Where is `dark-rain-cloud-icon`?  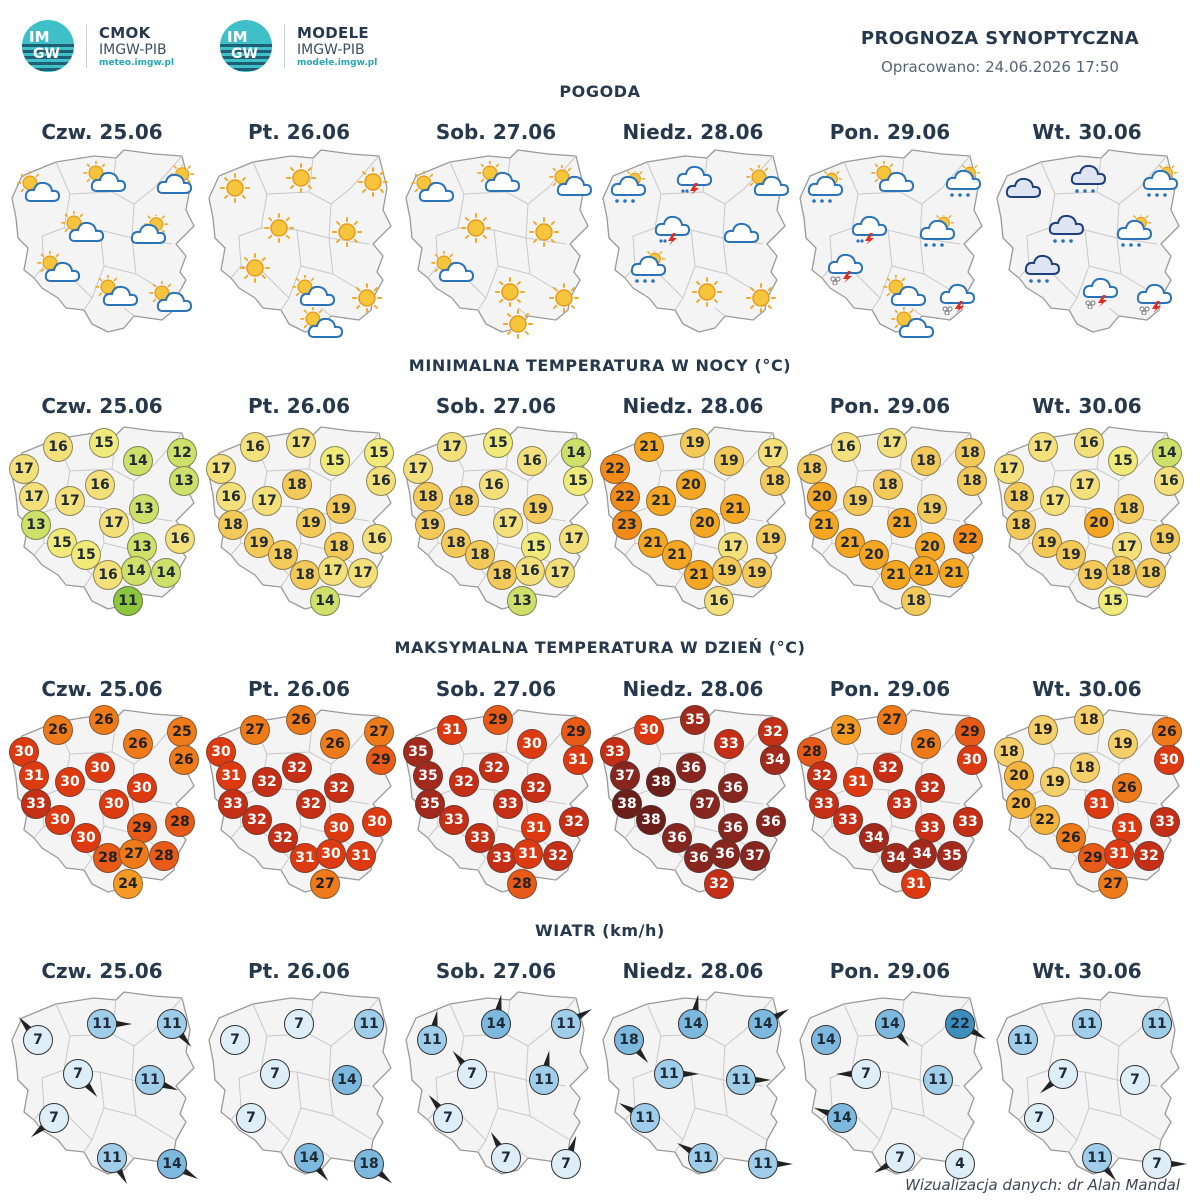 dark-rain-cloud-icon is located at coordinates (1067, 228).